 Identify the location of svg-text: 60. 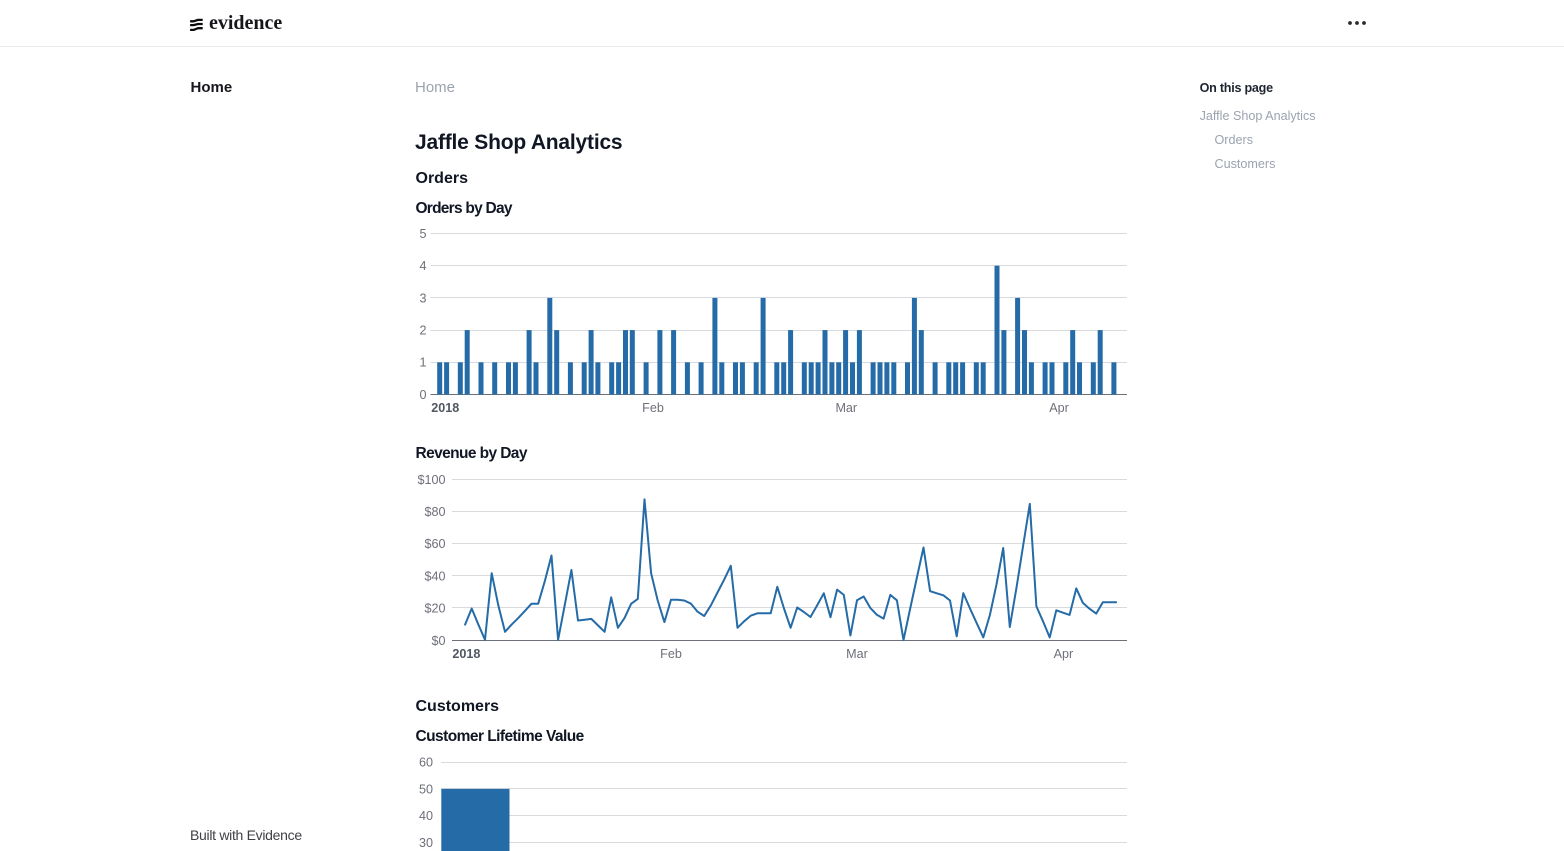
(426, 763).